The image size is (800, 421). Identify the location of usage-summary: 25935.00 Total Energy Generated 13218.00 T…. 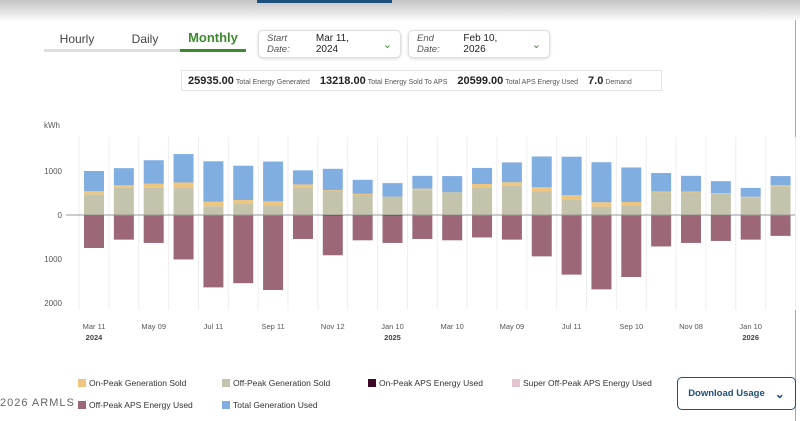
(421, 80).